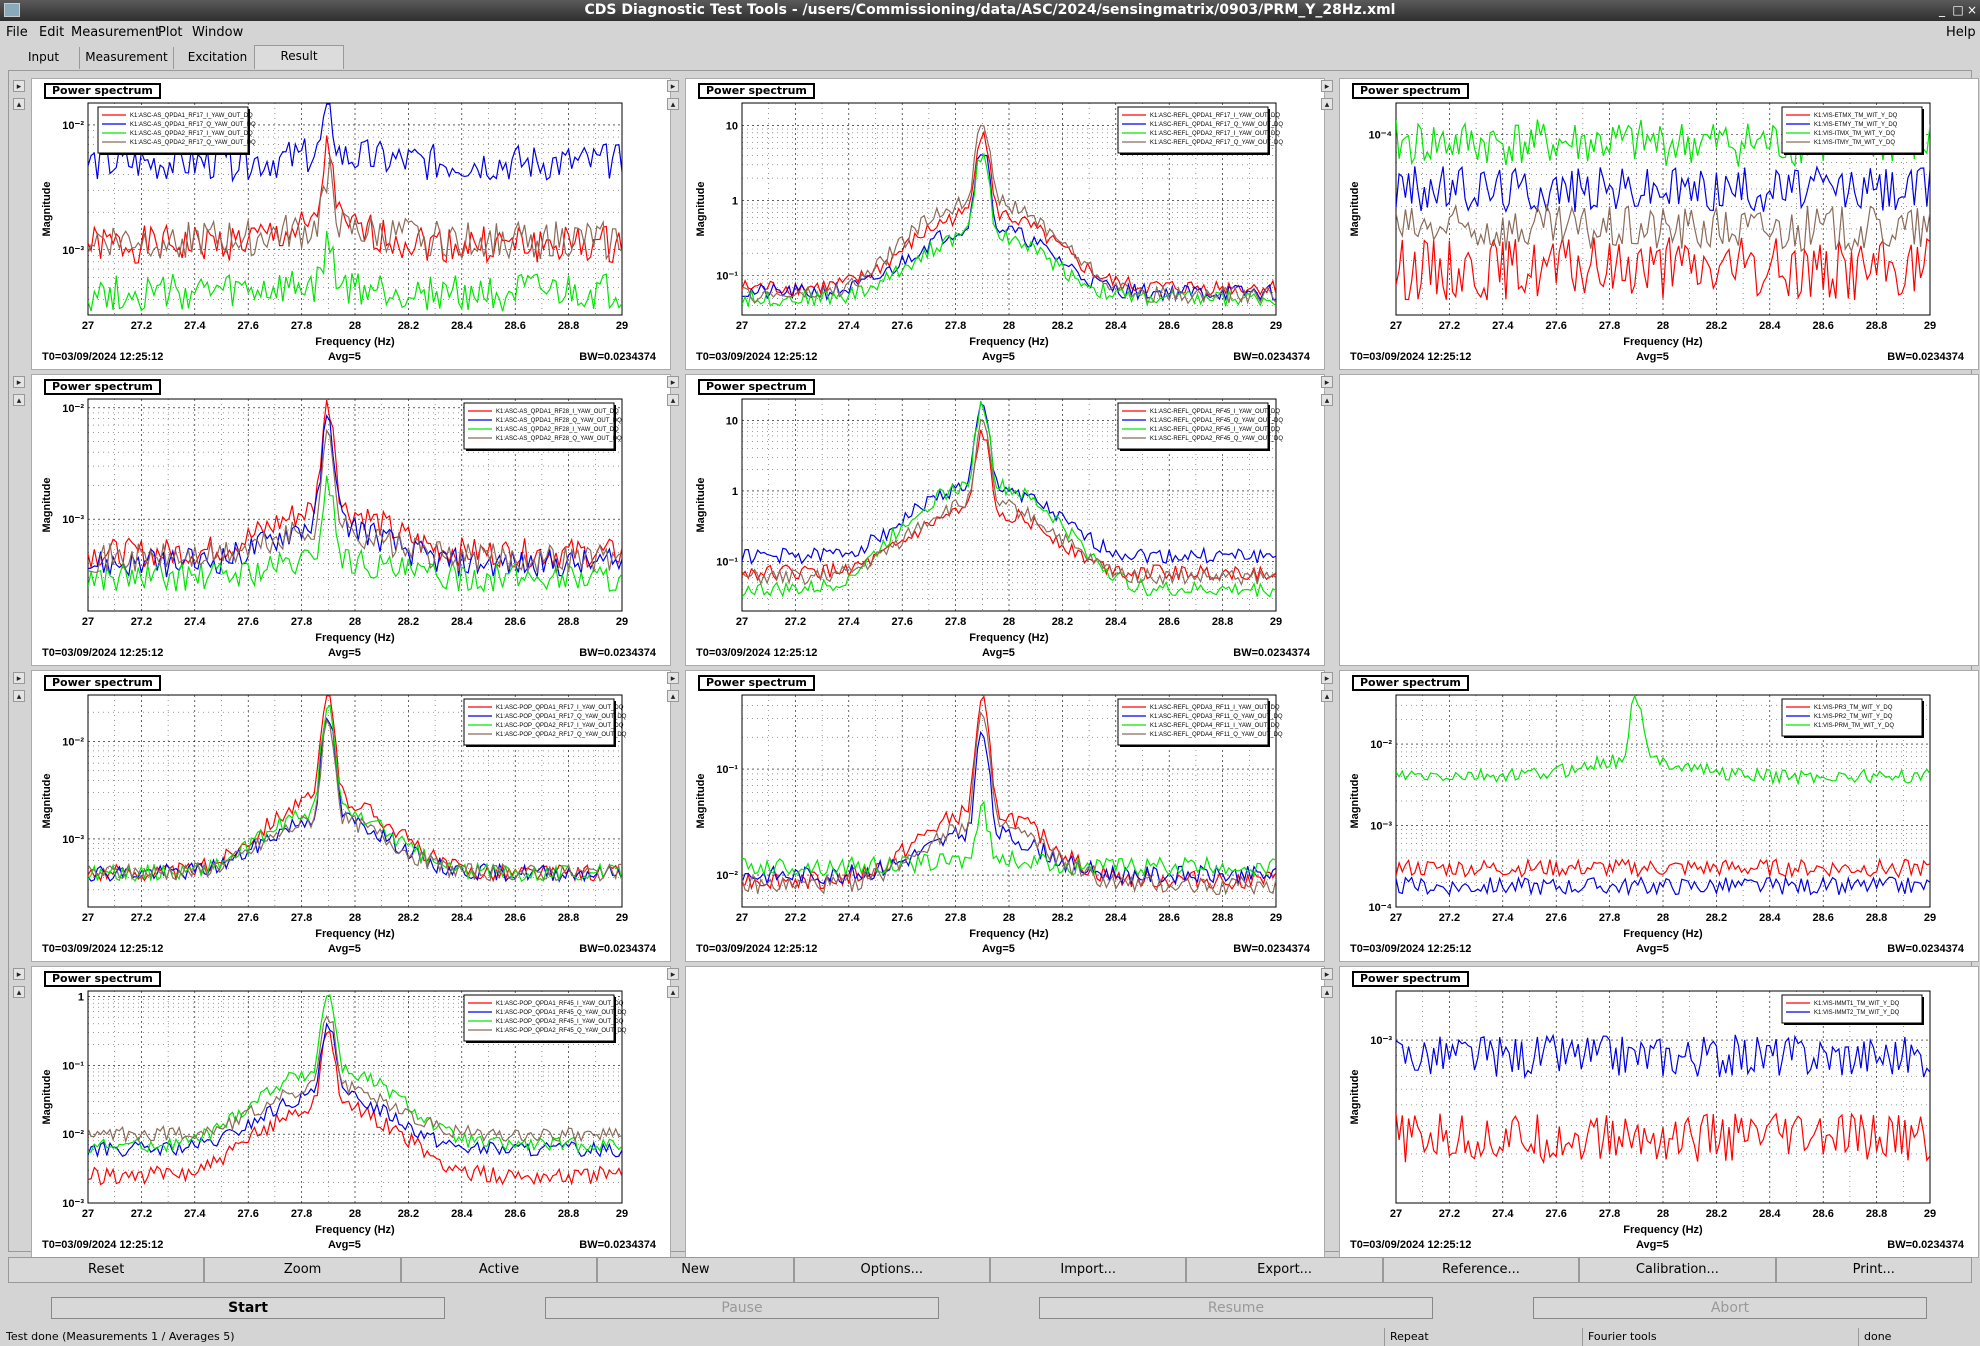  What do you see at coordinates (1009, 214) in the screenshot?
I see `series-line-brown` at bounding box center [1009, 214].